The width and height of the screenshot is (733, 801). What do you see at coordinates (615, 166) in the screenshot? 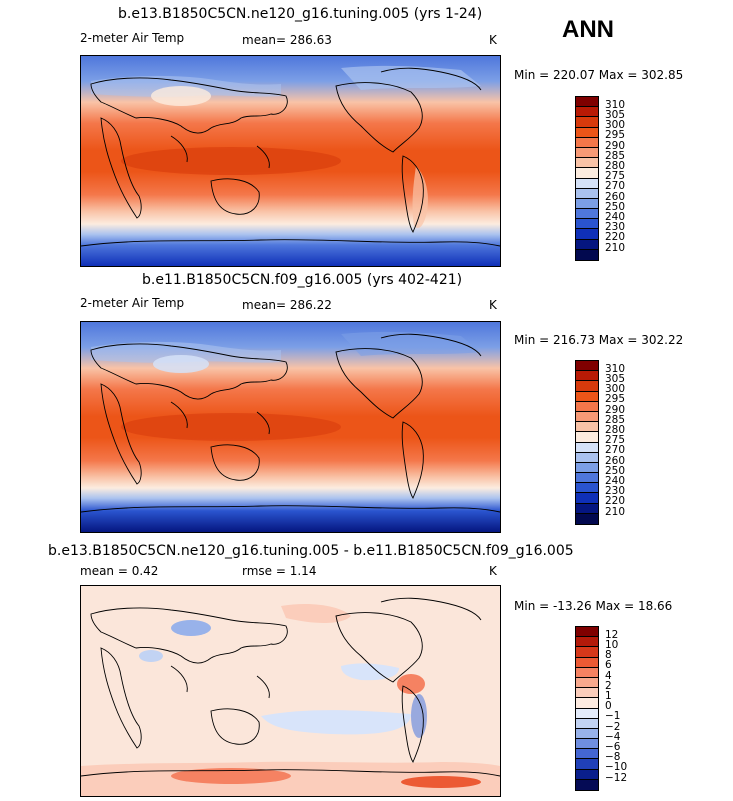
I see `panel1-cbar-tick: 280` at bounding box center [615, 166].